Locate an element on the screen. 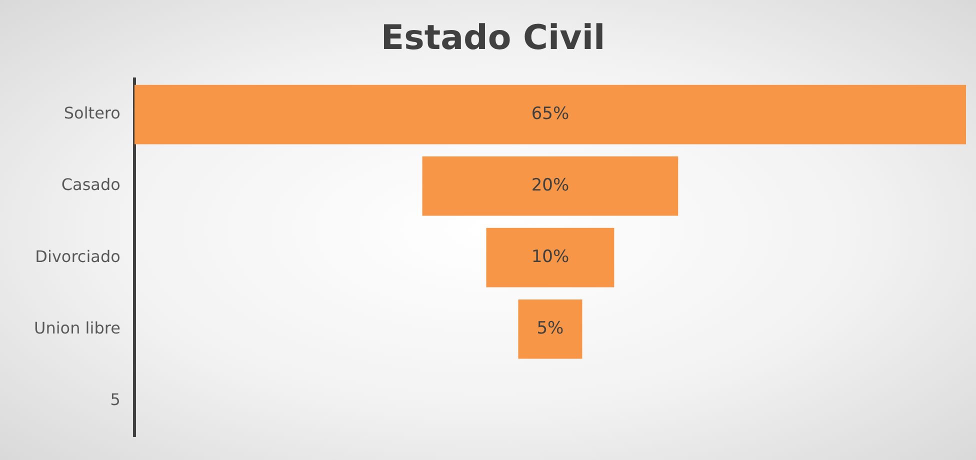  data-label: 20% is located at coordinates (550, 186).